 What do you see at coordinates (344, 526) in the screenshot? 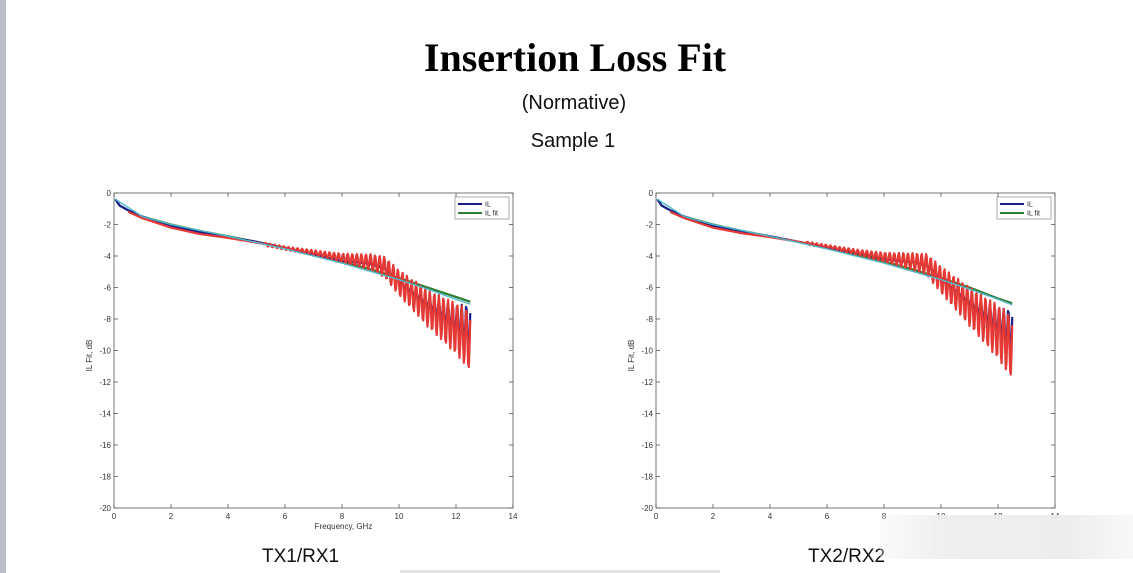
I see `x-axis-label: Frequency, GHz` at bounding box center [344, 526].